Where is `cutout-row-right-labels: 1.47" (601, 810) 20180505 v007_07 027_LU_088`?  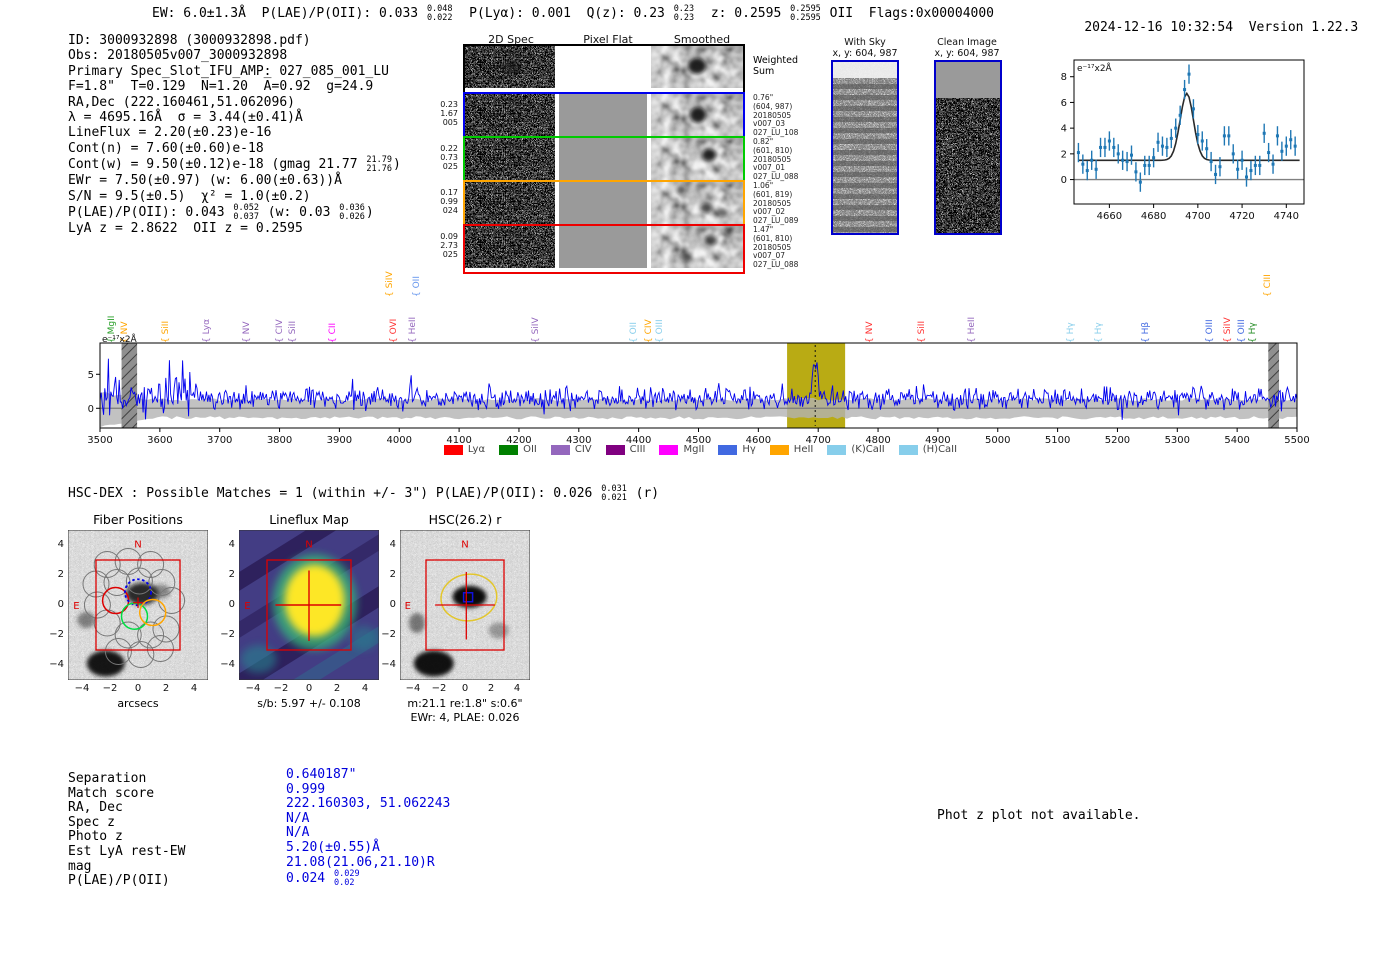
cutout-row-right-labels: 1.47" (601, 810) 20180505 v007_07 027_LU_088 is located at coordinates (776, 247).